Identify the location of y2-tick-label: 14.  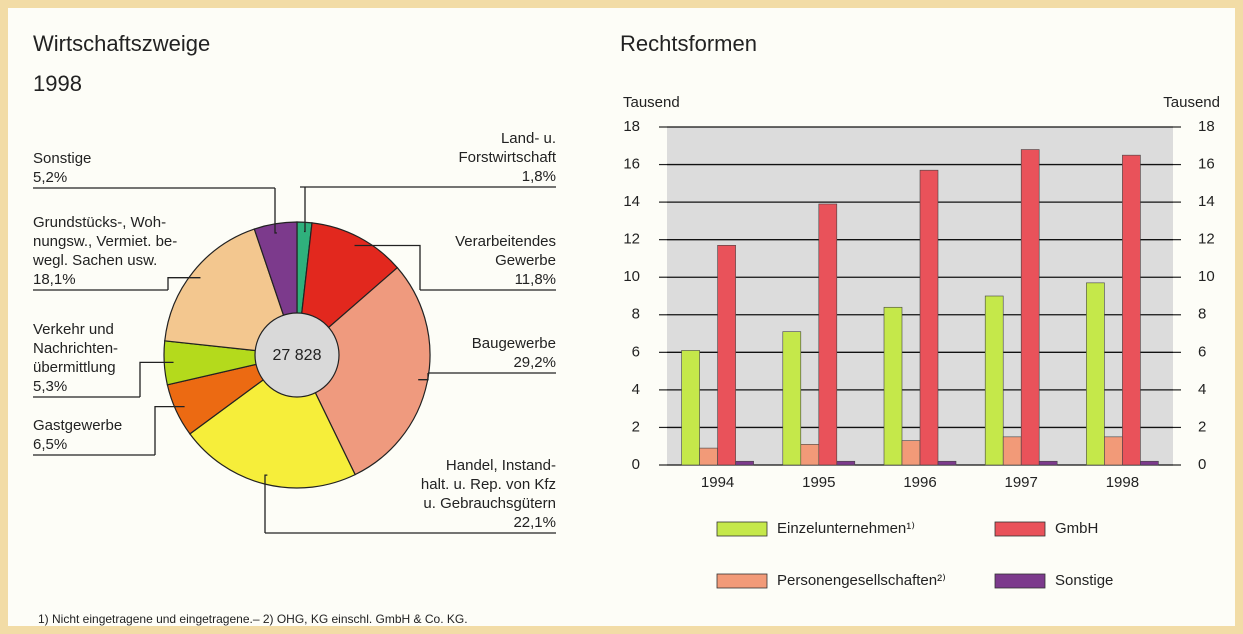
(1206, 201).